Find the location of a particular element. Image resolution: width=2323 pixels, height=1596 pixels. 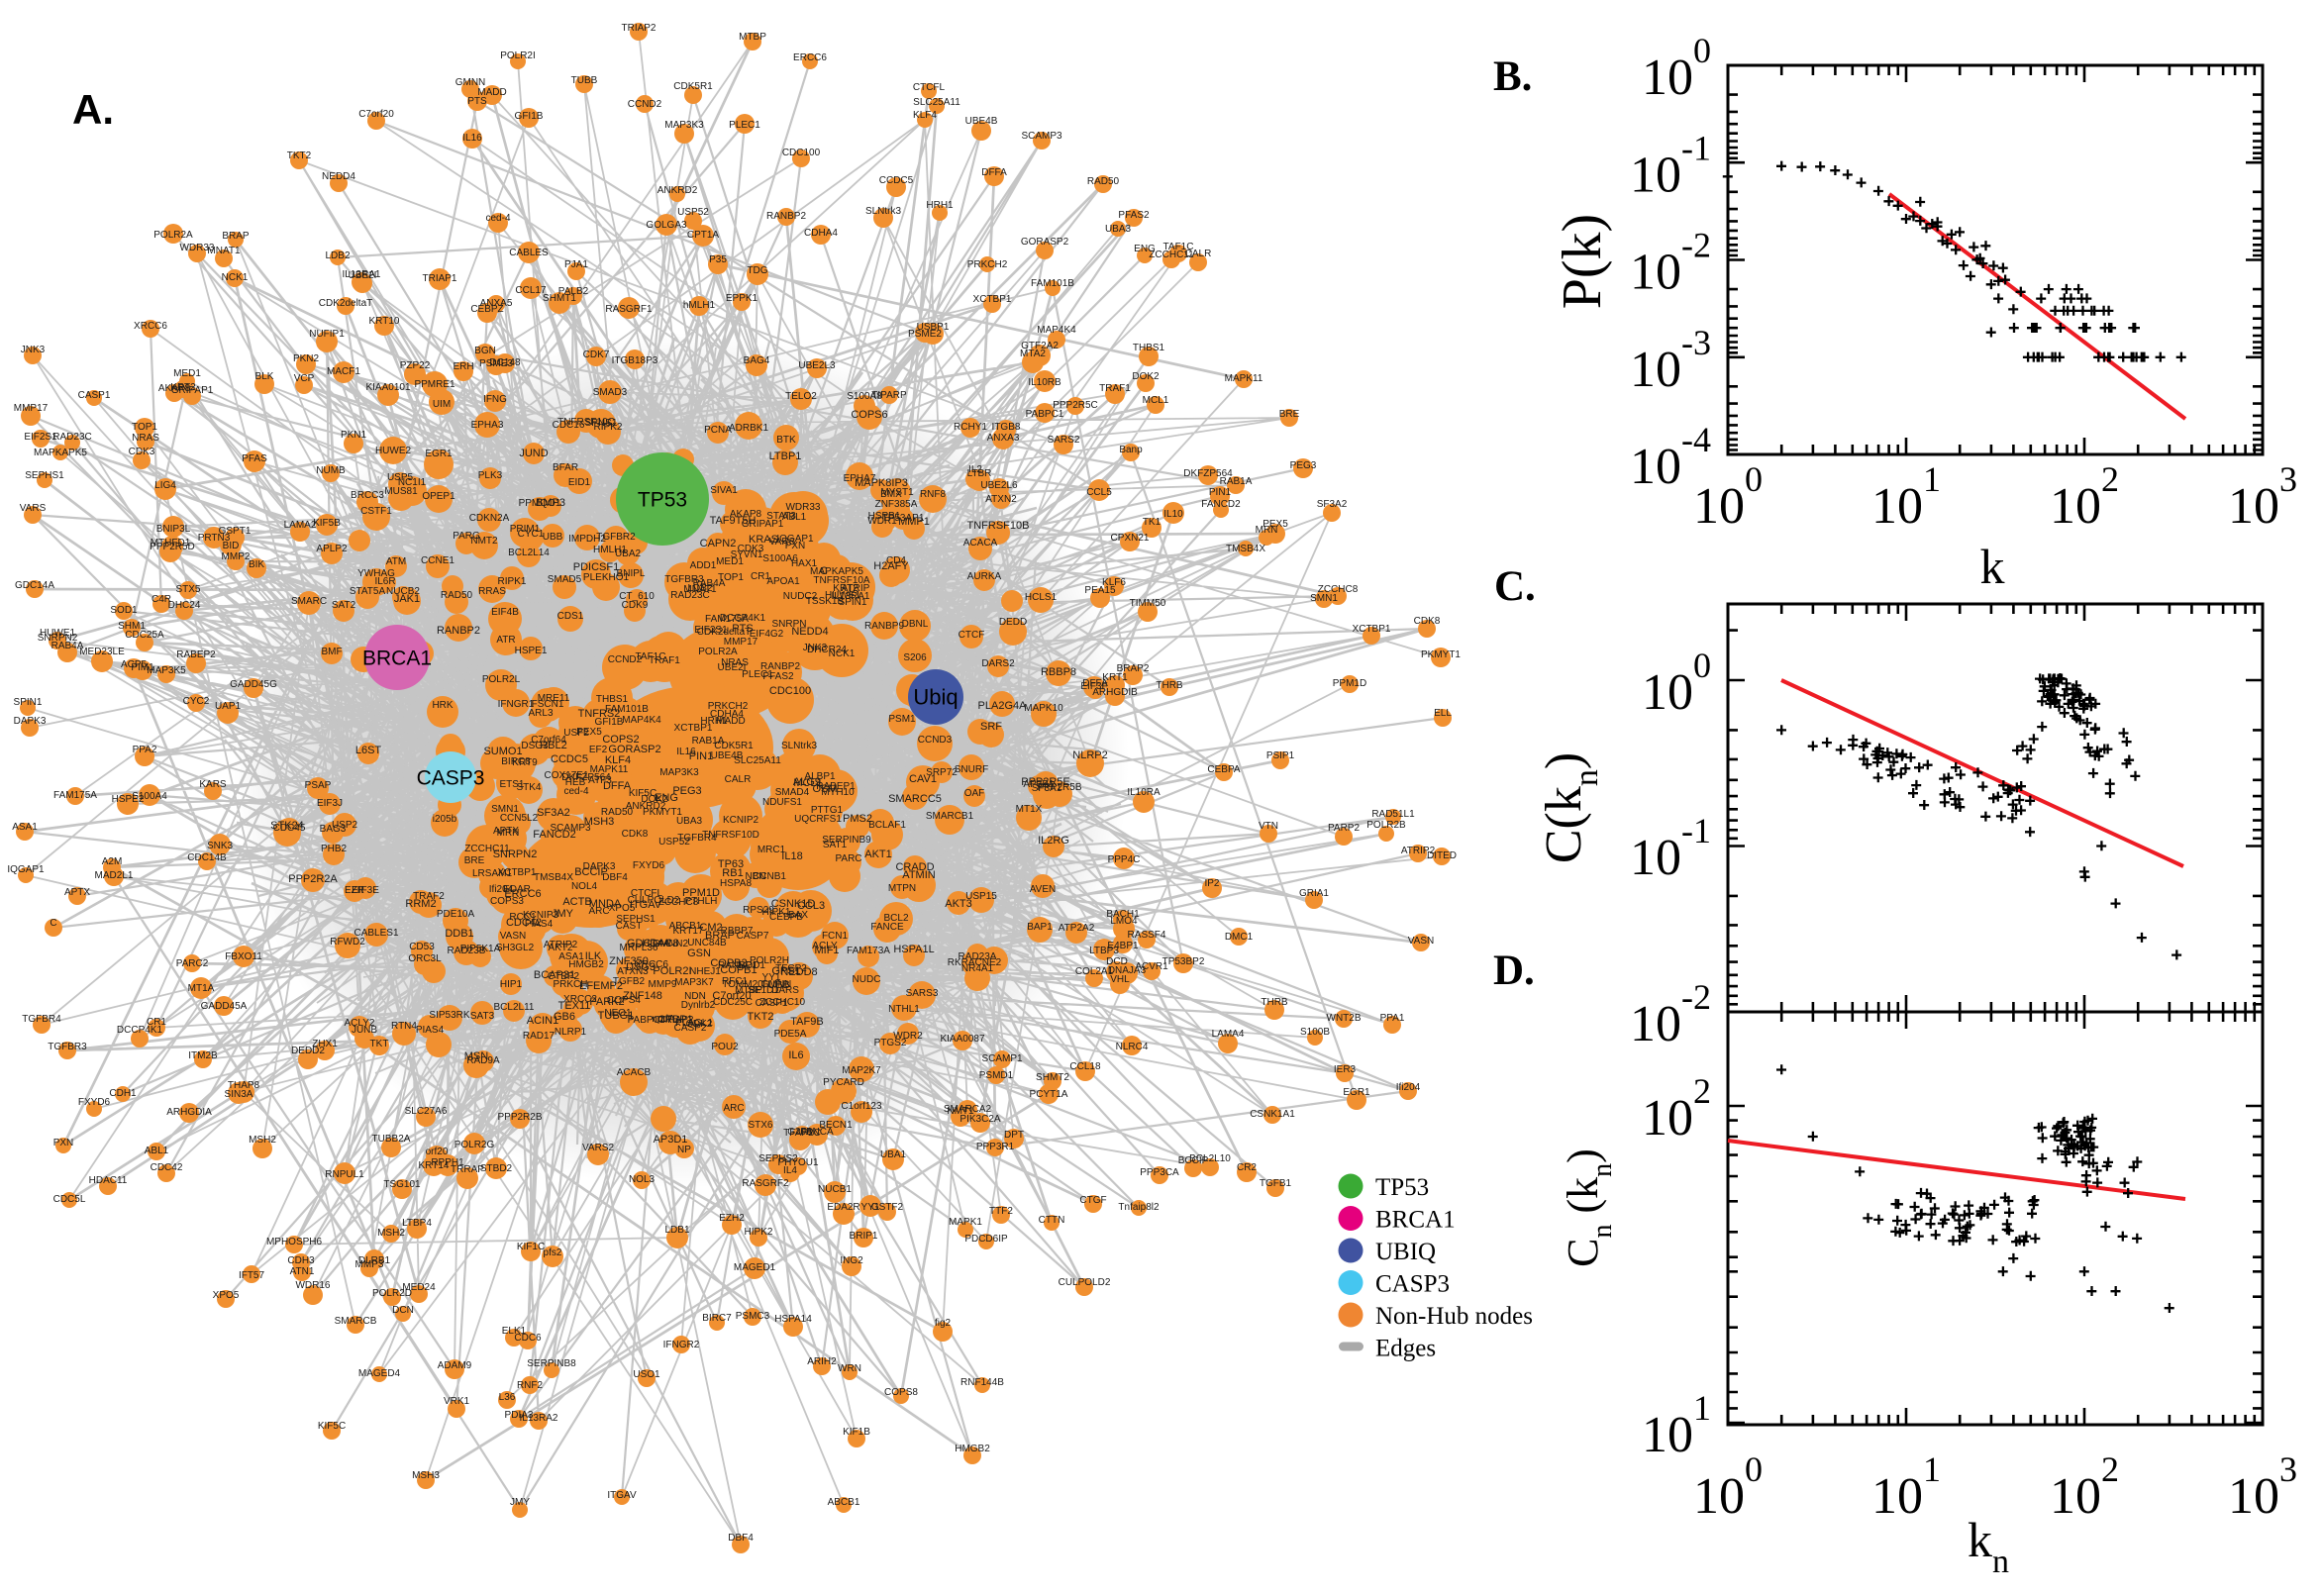

svg-text: COPB2 is located at coordinates (728, 963).